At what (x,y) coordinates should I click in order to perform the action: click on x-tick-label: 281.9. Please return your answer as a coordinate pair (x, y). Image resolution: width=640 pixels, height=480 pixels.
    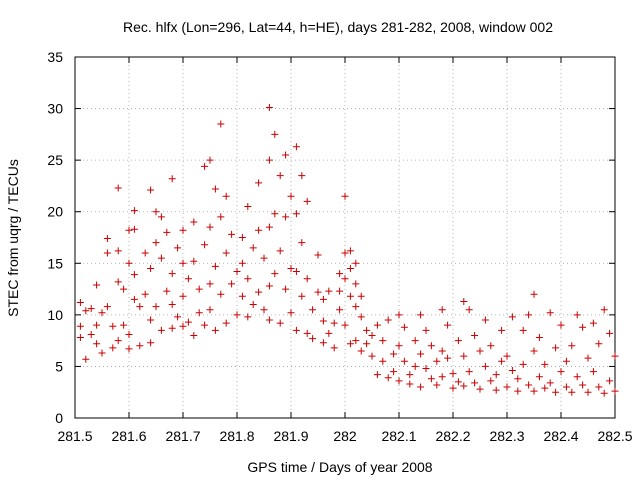
    Looking at the image, I should click on (290, 436).